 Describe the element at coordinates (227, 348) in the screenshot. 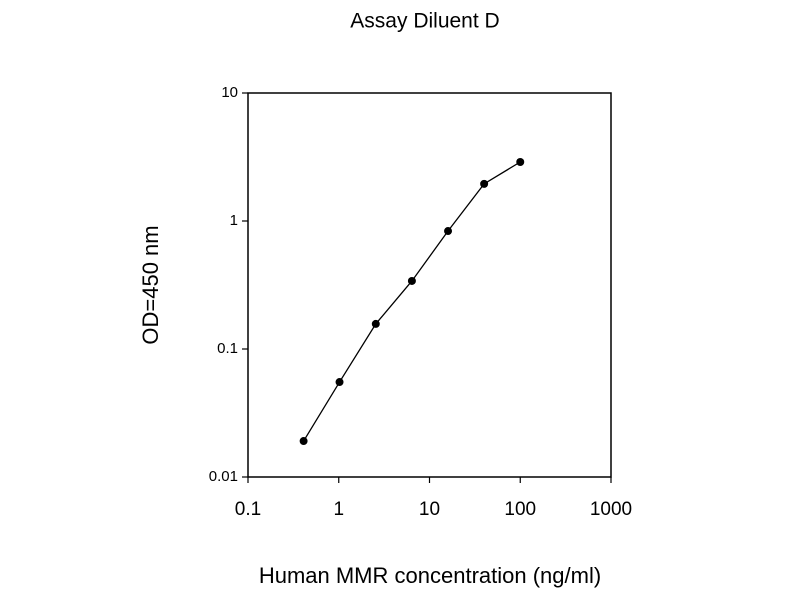

I see `y-tick-label: 0.1` at that location.